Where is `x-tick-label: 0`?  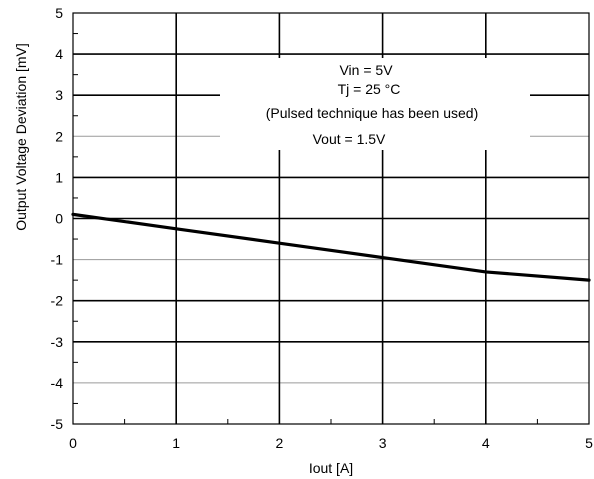
x-tick-label: 0 is located at coordinates (73, 443).